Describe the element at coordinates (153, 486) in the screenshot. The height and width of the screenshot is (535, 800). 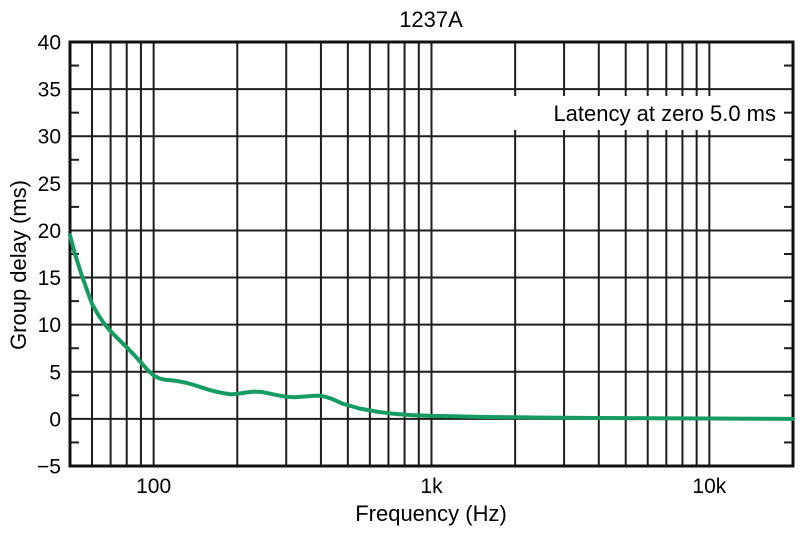
I see `x-tick-label: 100` at that location.